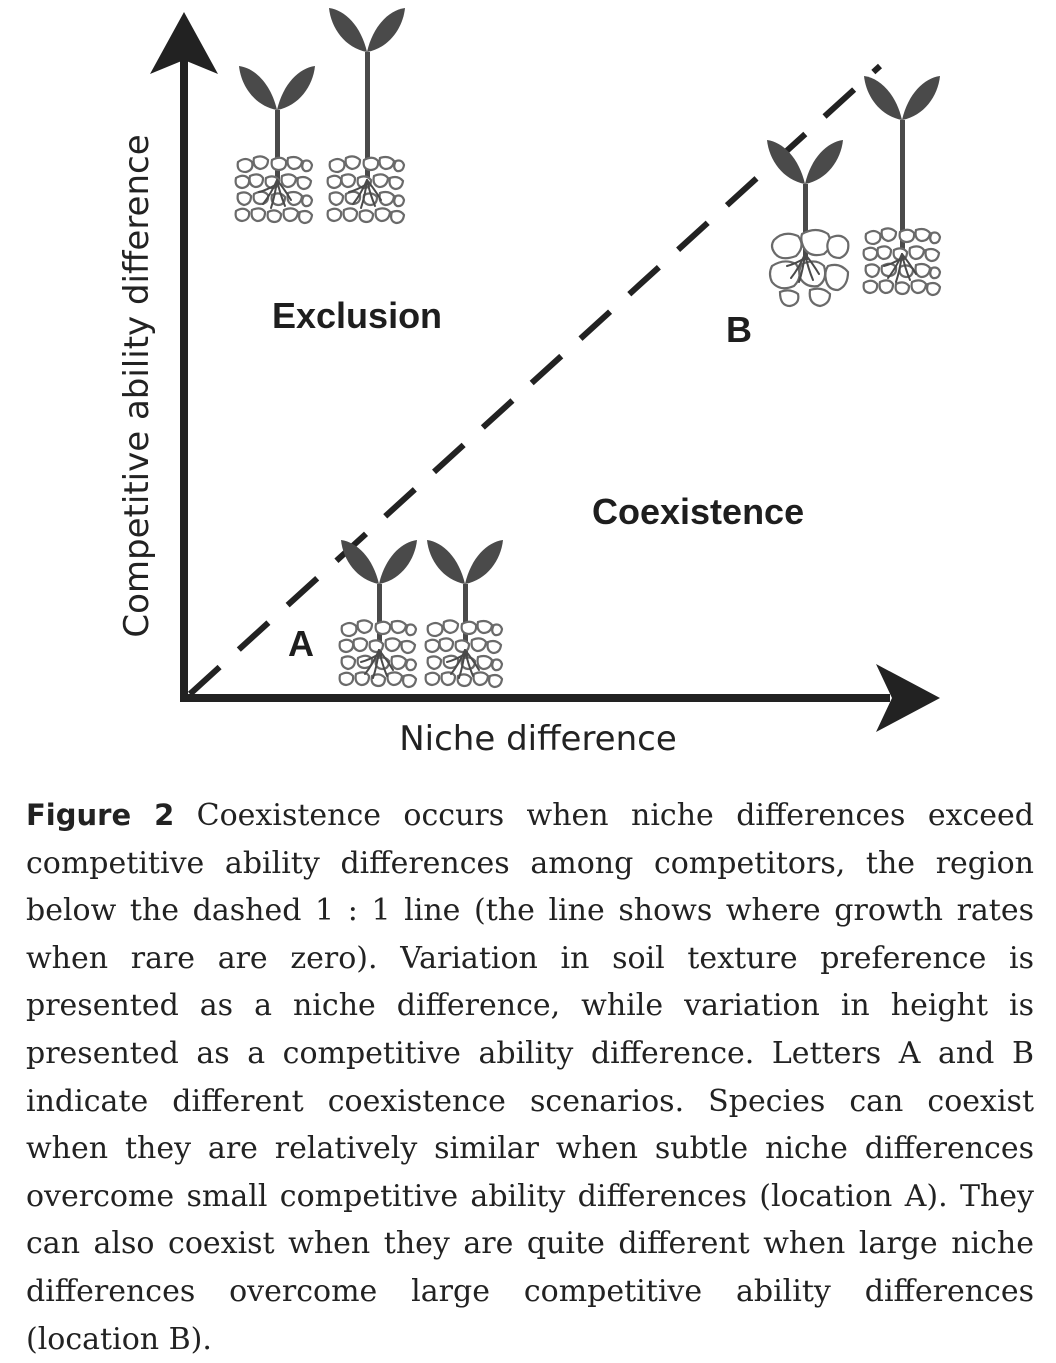 This screenshot has width=1056, height=1363. I want to click on point-b-label: B, so click(739, 329).